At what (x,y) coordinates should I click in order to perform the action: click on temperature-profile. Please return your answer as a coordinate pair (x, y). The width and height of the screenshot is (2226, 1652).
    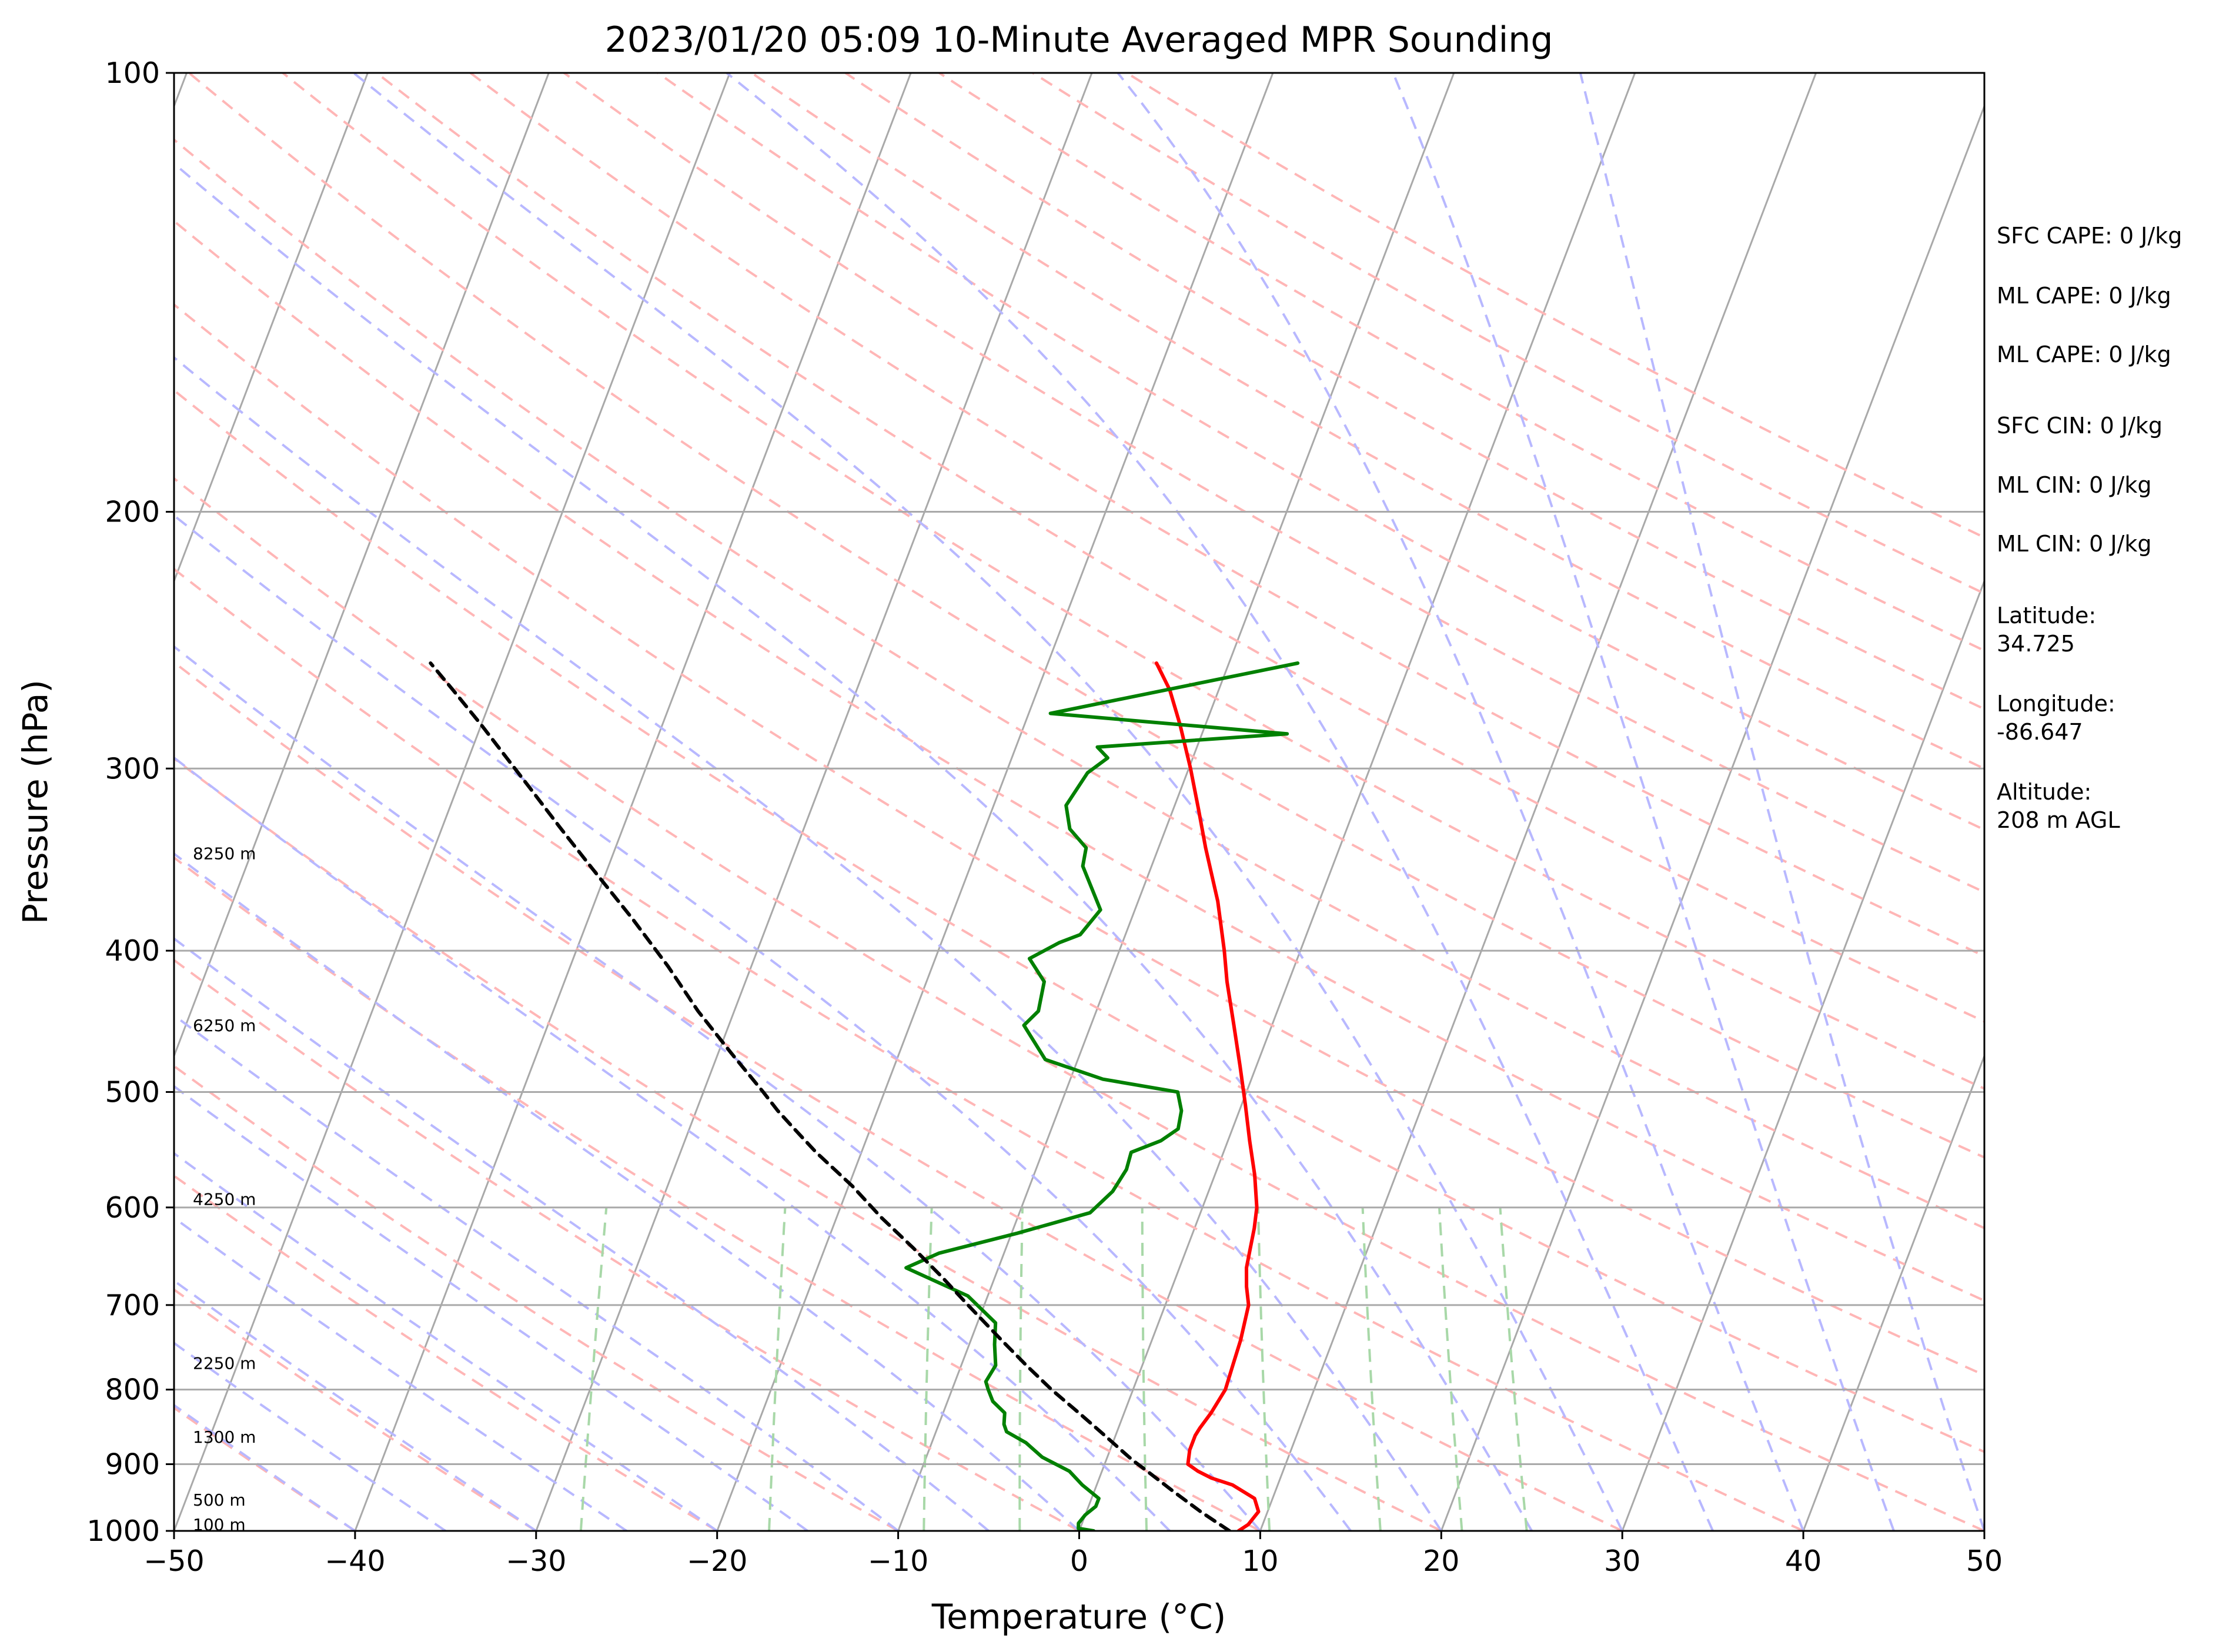
    Looking at the image, I should click on (1208, 1096).